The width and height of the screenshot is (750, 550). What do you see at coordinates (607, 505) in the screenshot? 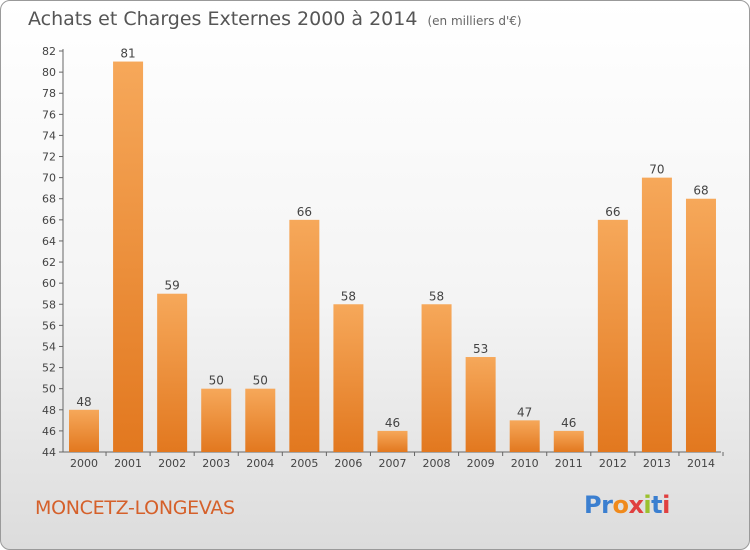
I see `logo-letter: r` at bounding box center [607, 505].